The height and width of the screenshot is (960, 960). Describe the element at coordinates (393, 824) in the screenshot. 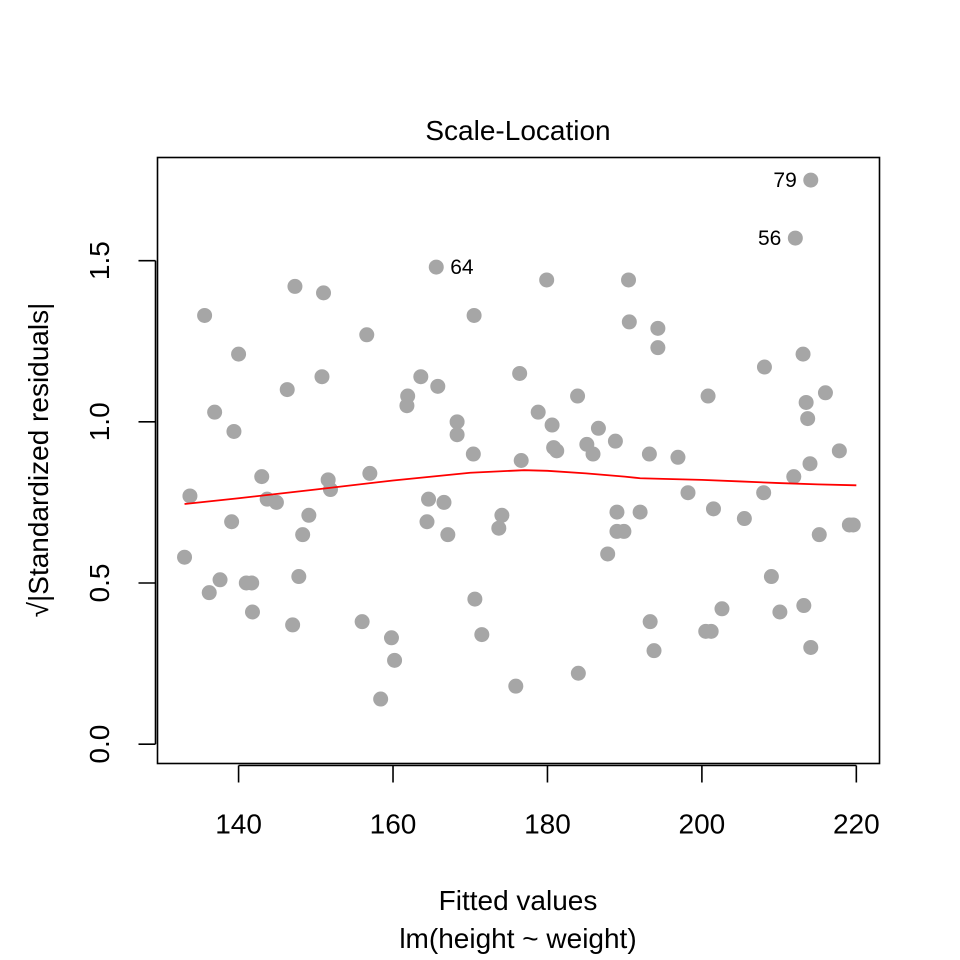

I see `x-tick-label: 160` at that location.